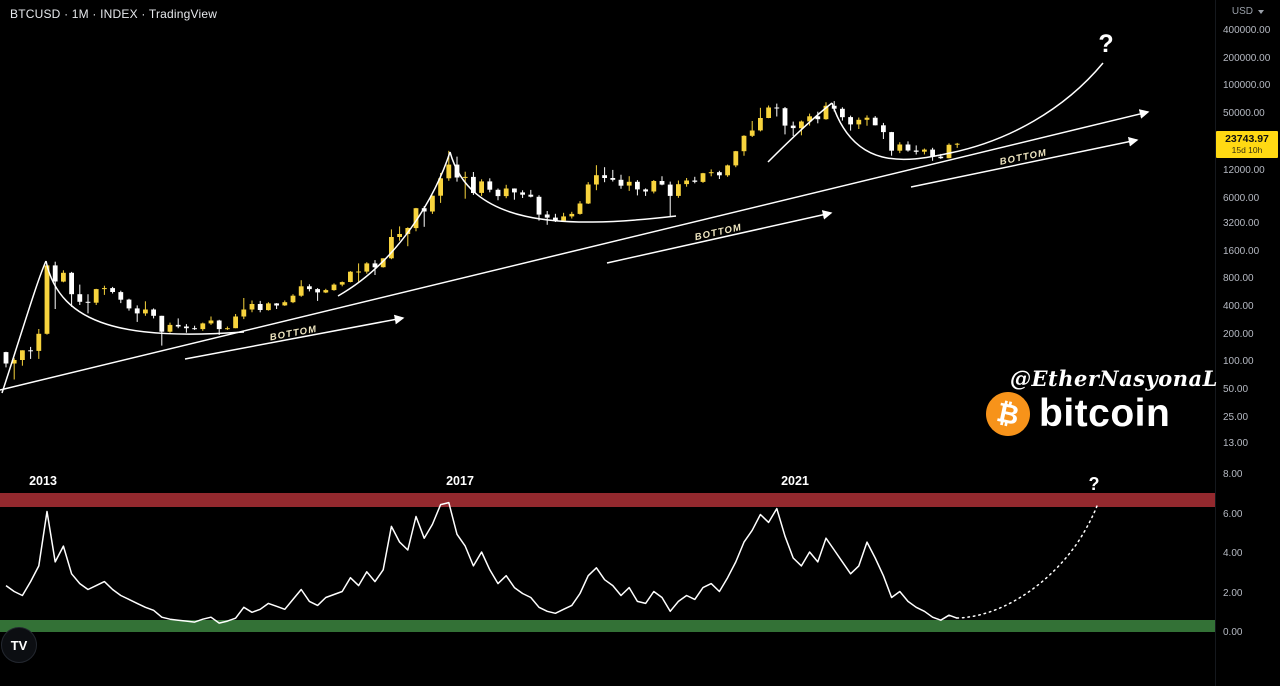  Describe the element at coordinates (1233, 593) in the screenshot. I see `indicator-axis-label: 2.00` at that location.